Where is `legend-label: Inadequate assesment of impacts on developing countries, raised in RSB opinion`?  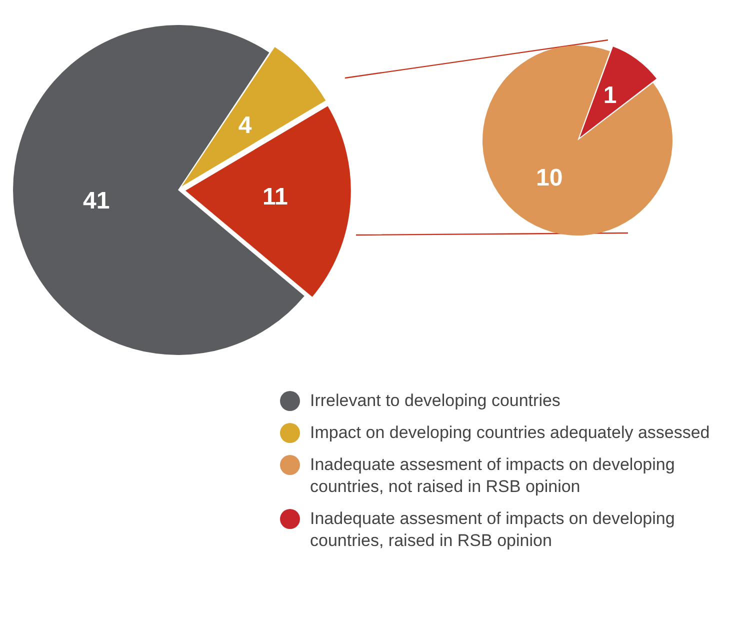
legend-label: Inadequate assesment of impacts on developing countries, raised in RSB opinion is located at coordinates (493, 530).